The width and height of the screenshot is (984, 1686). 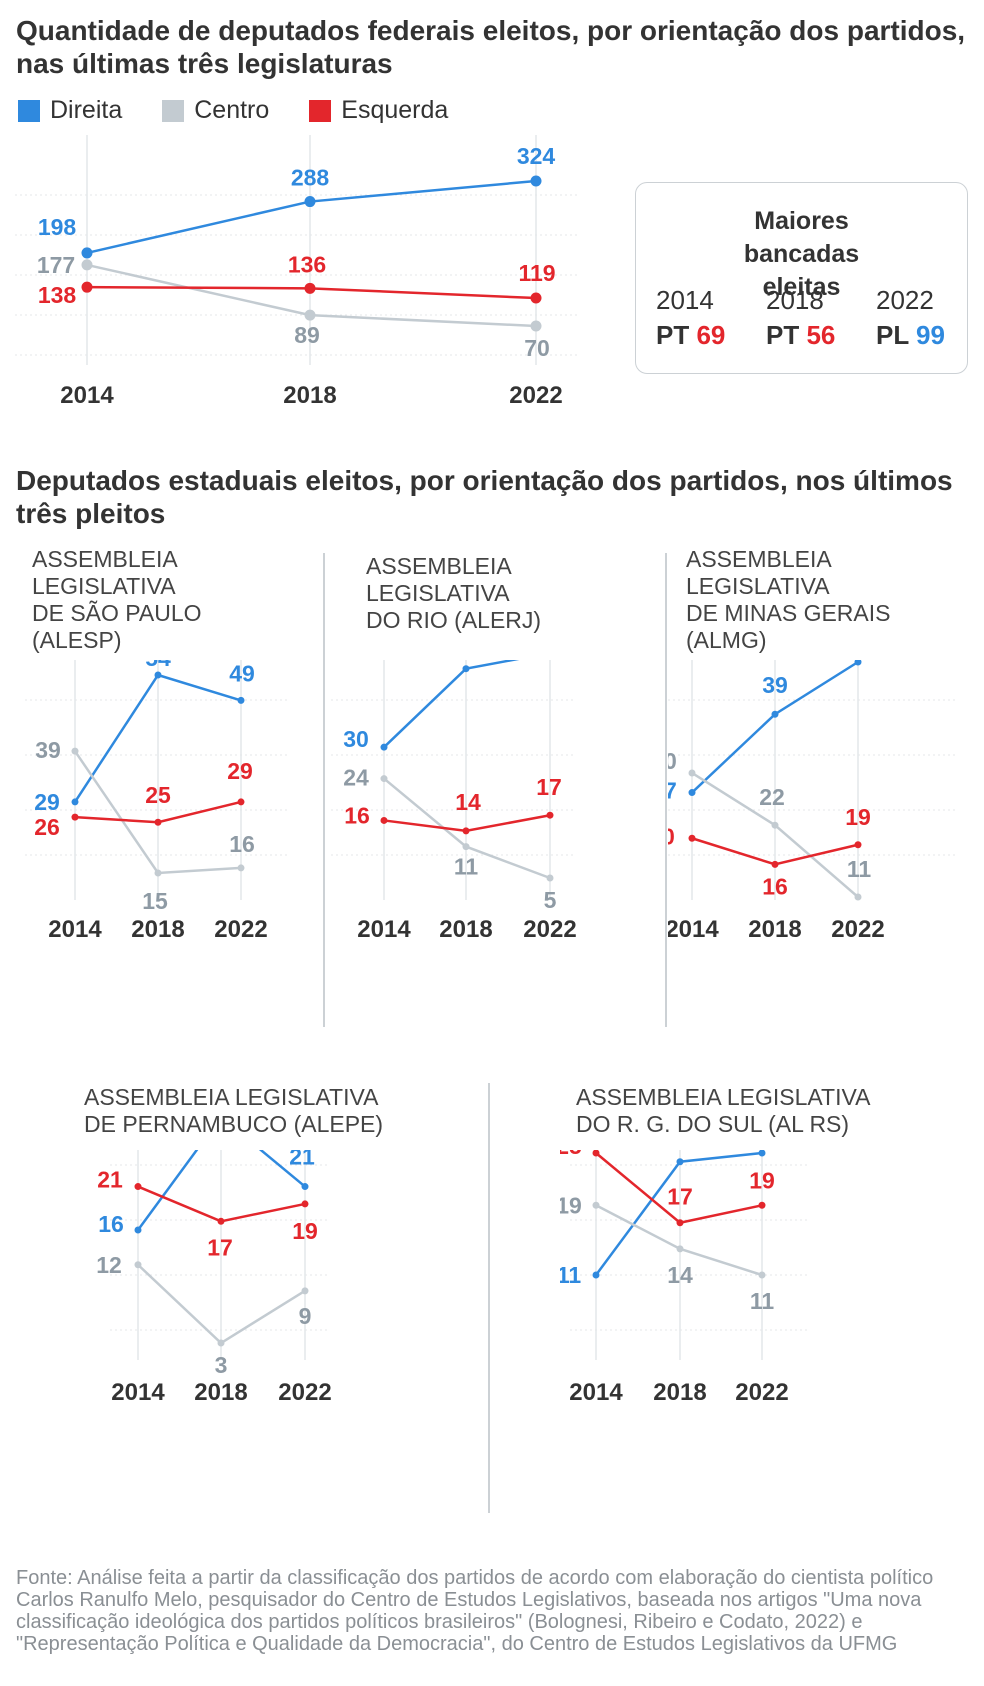 What do you see at coordinates (221, 1365) in the screenshot?
I see `data-label: 3` at bounding box center [221, 1365].